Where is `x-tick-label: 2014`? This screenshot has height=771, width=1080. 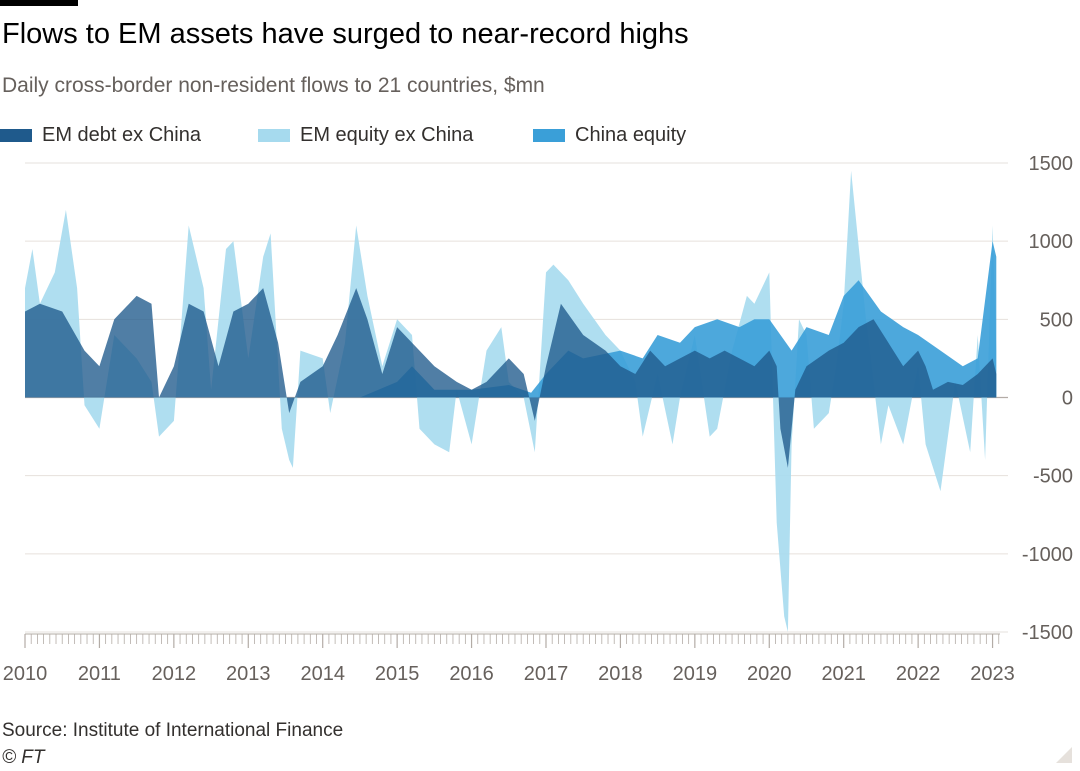
x-tick-label: 2014 is located at coordinates (322, 674).